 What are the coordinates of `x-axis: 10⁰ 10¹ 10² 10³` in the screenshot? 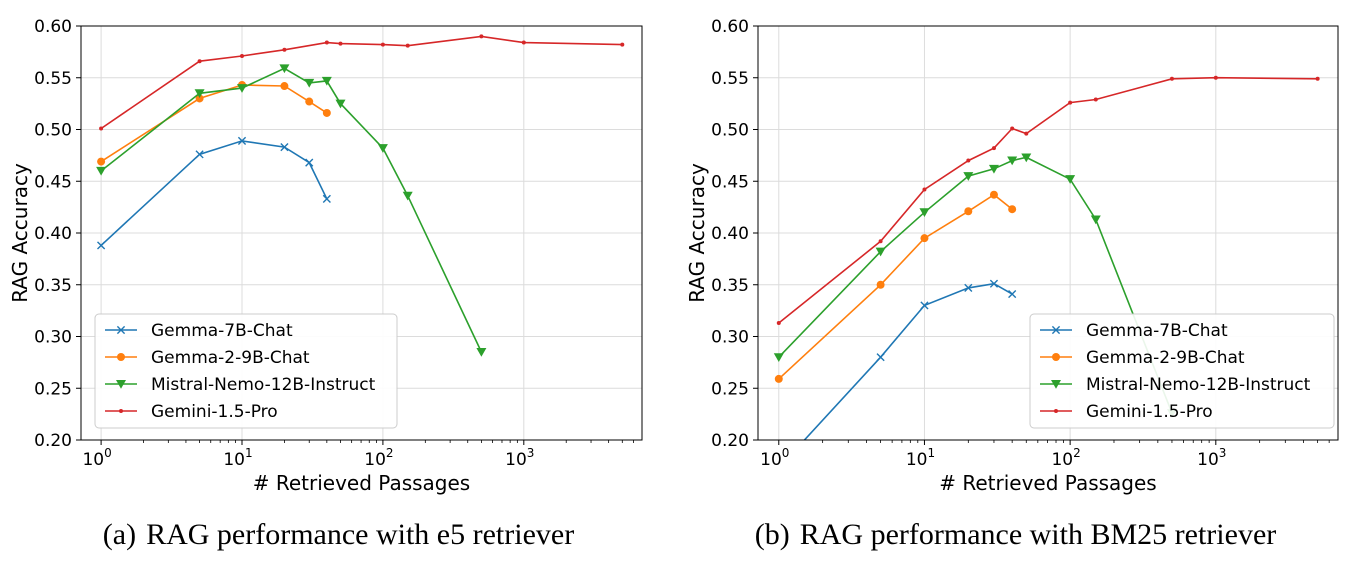 It's located at (1045, 455).